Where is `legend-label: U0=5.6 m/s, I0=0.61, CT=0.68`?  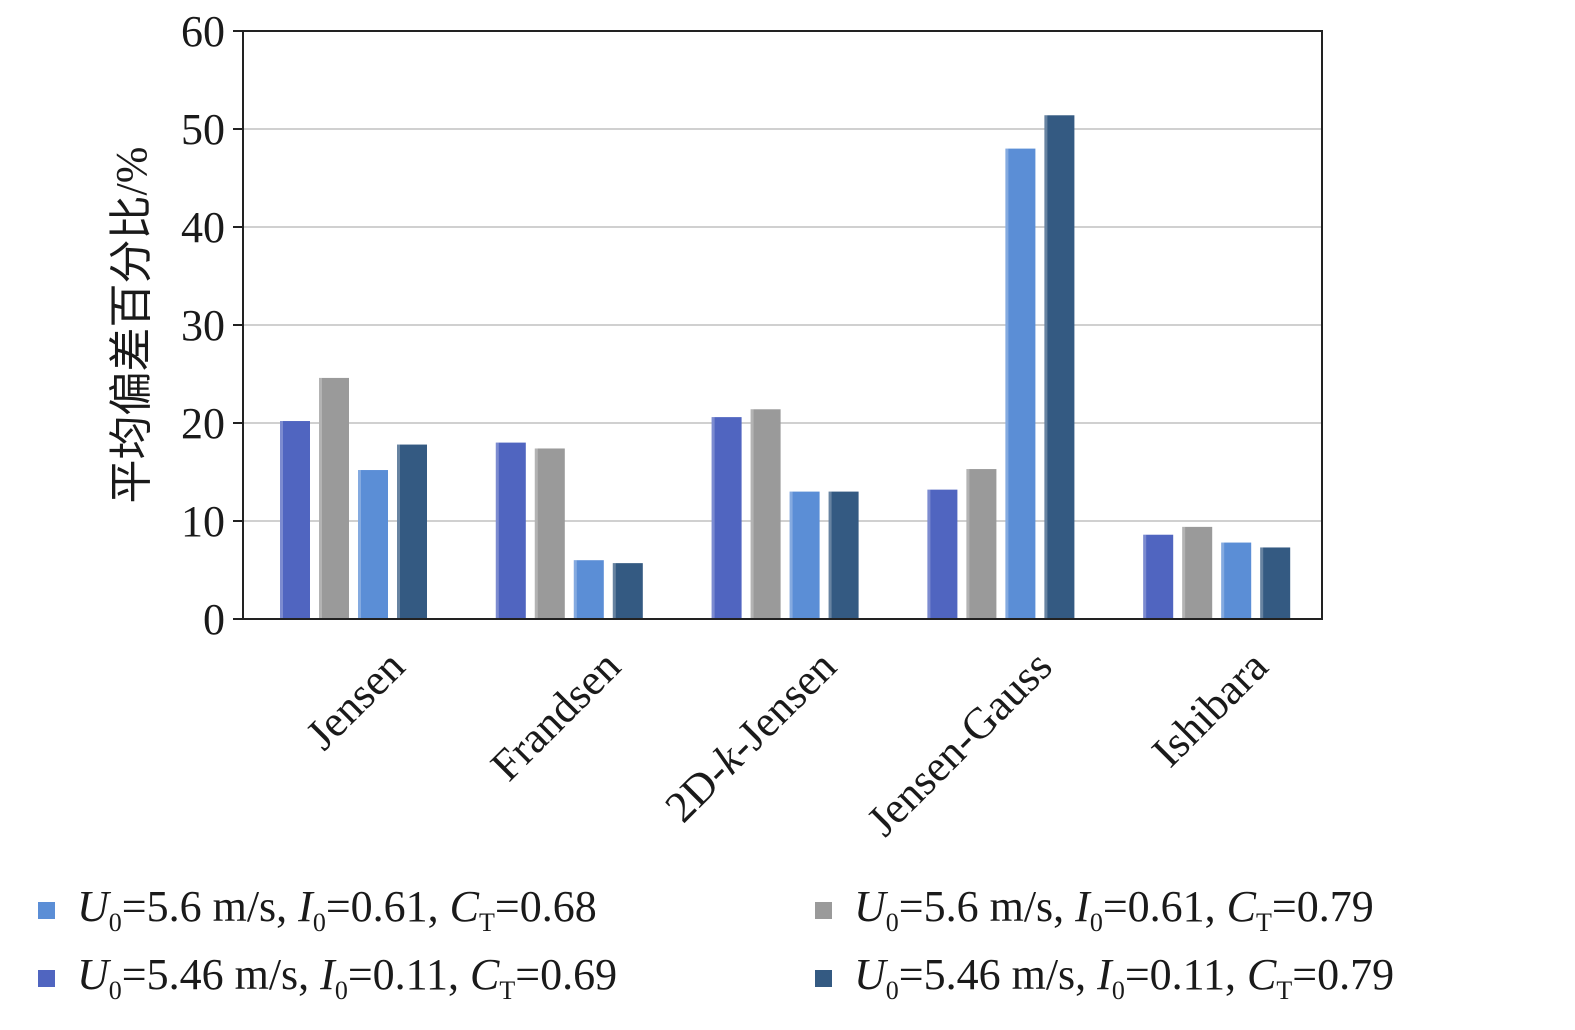 legend-label: U0=5.6 m/s, I0=0.61, CT=0.68 is located at coordinates (337, 909).